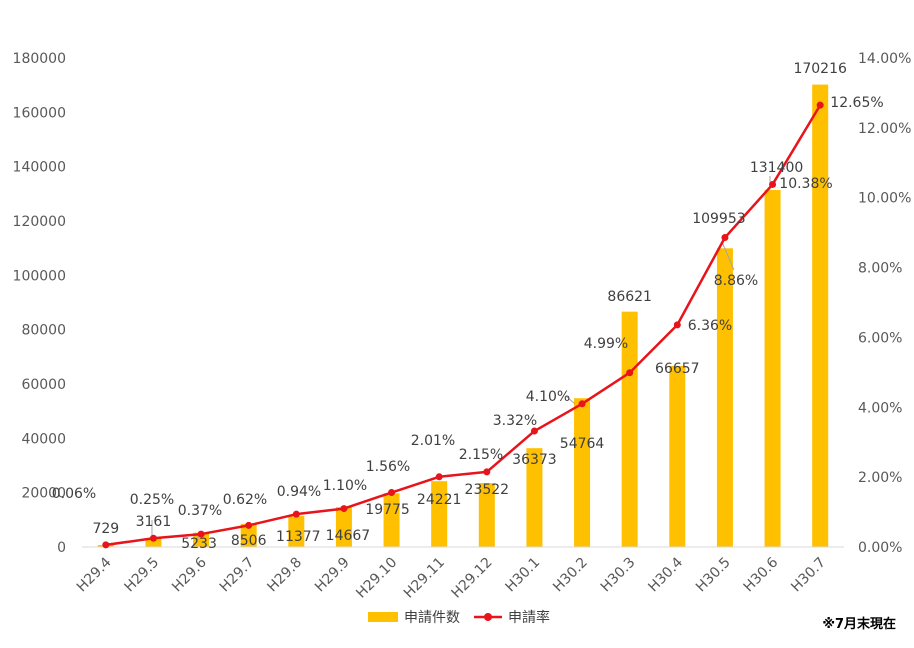 The width and height of the screenshot is (914, 648). What do you see at coordinates (880, 478) in the screenshot?
I see `y-right-tick-label: 2.00%` at bounding box center [880, 478].